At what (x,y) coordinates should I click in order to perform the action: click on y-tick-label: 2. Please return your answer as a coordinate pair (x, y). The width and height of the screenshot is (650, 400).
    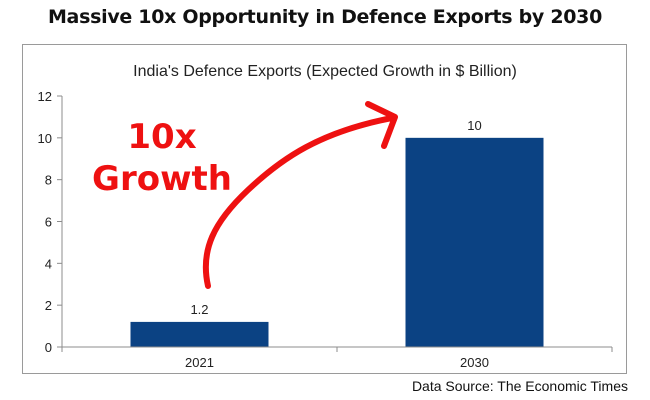
    Looking at the image, I should click on (48, 305).